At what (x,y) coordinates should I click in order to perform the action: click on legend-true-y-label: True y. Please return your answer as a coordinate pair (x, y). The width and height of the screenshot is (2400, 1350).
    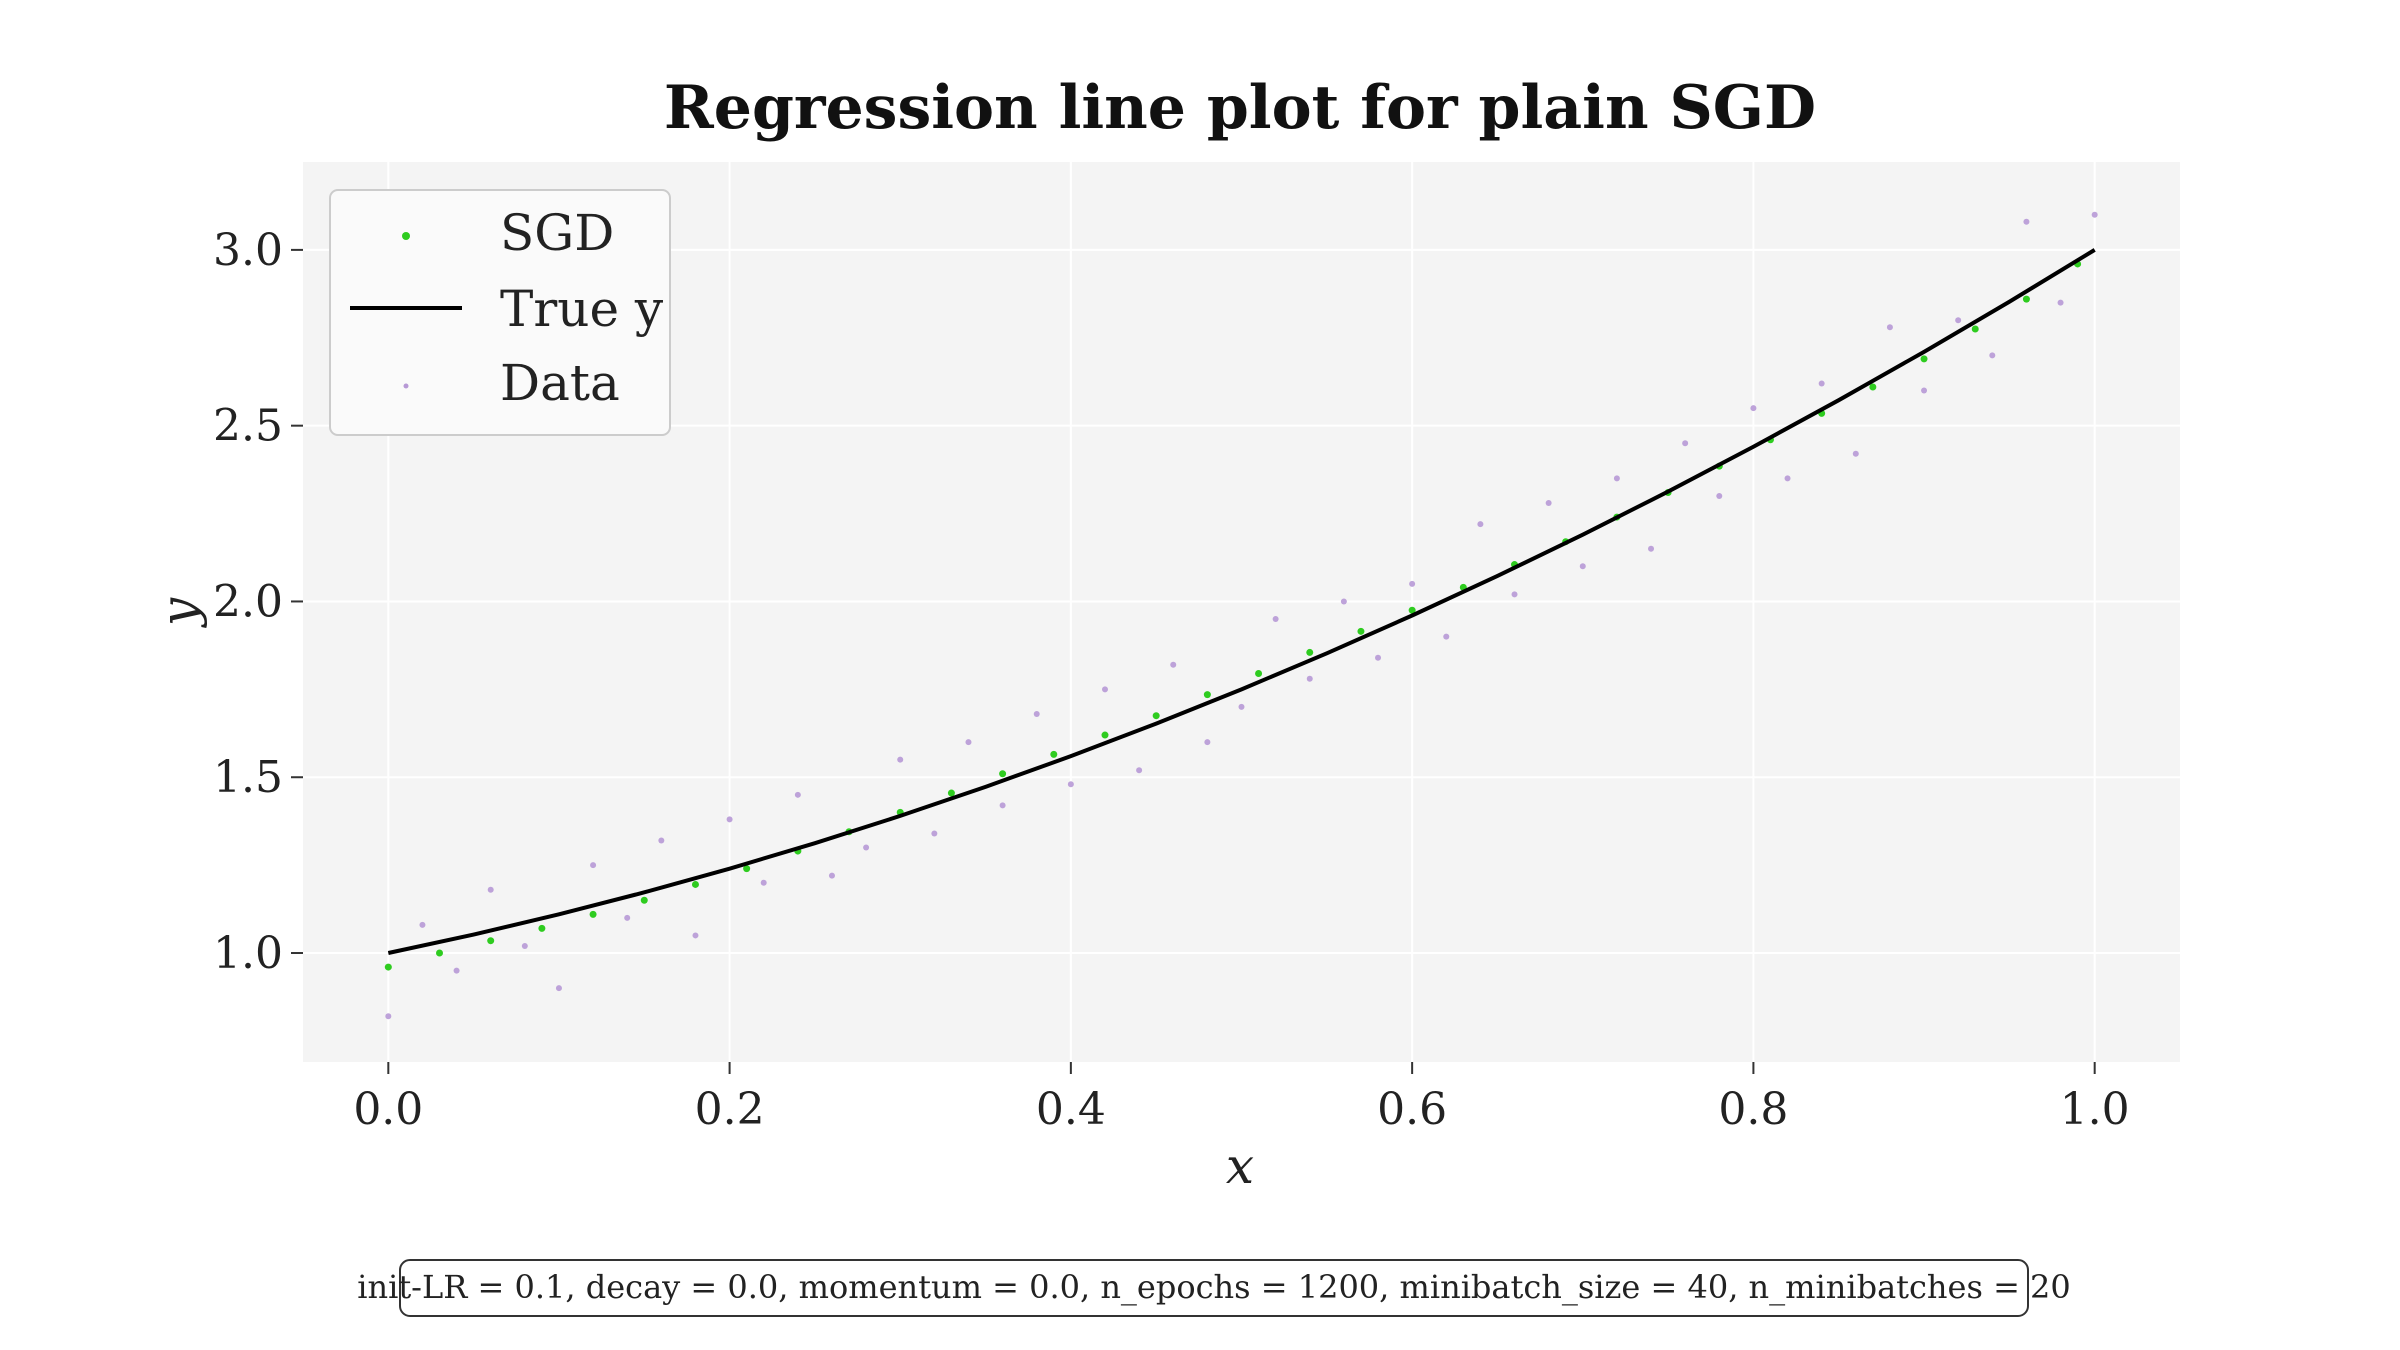
    Looking at the image, I should click on (582, 309).